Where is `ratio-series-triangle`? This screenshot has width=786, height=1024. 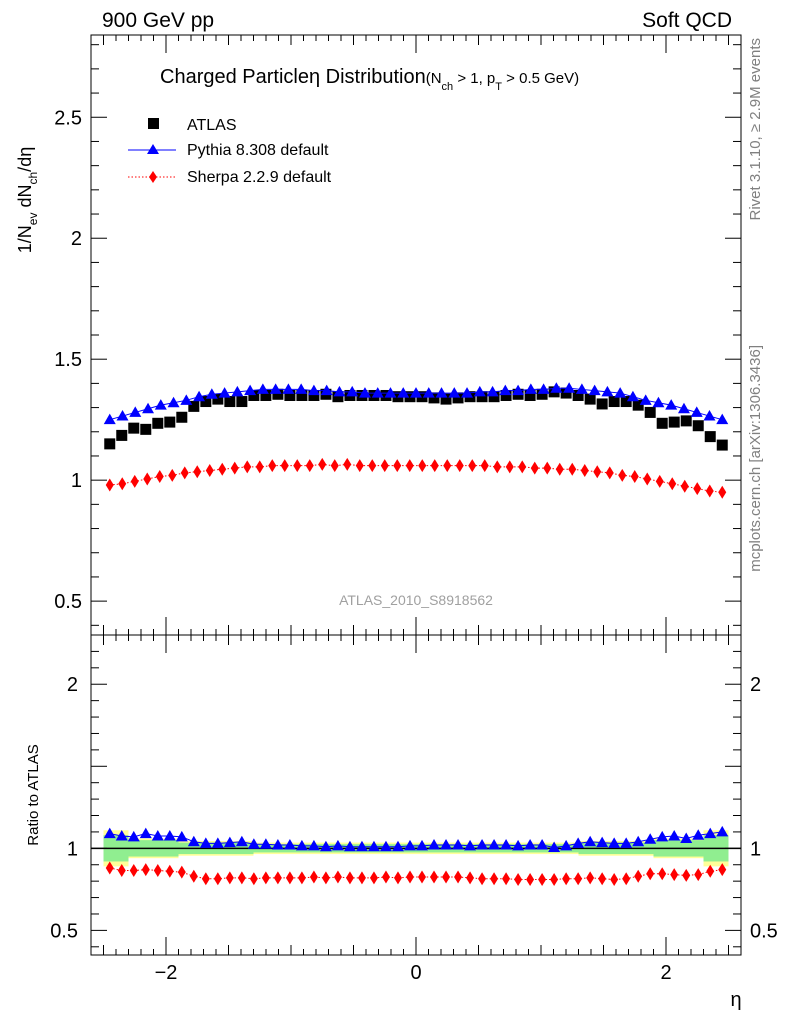
ratio-series-triangle is located at coordinates (416, 839).